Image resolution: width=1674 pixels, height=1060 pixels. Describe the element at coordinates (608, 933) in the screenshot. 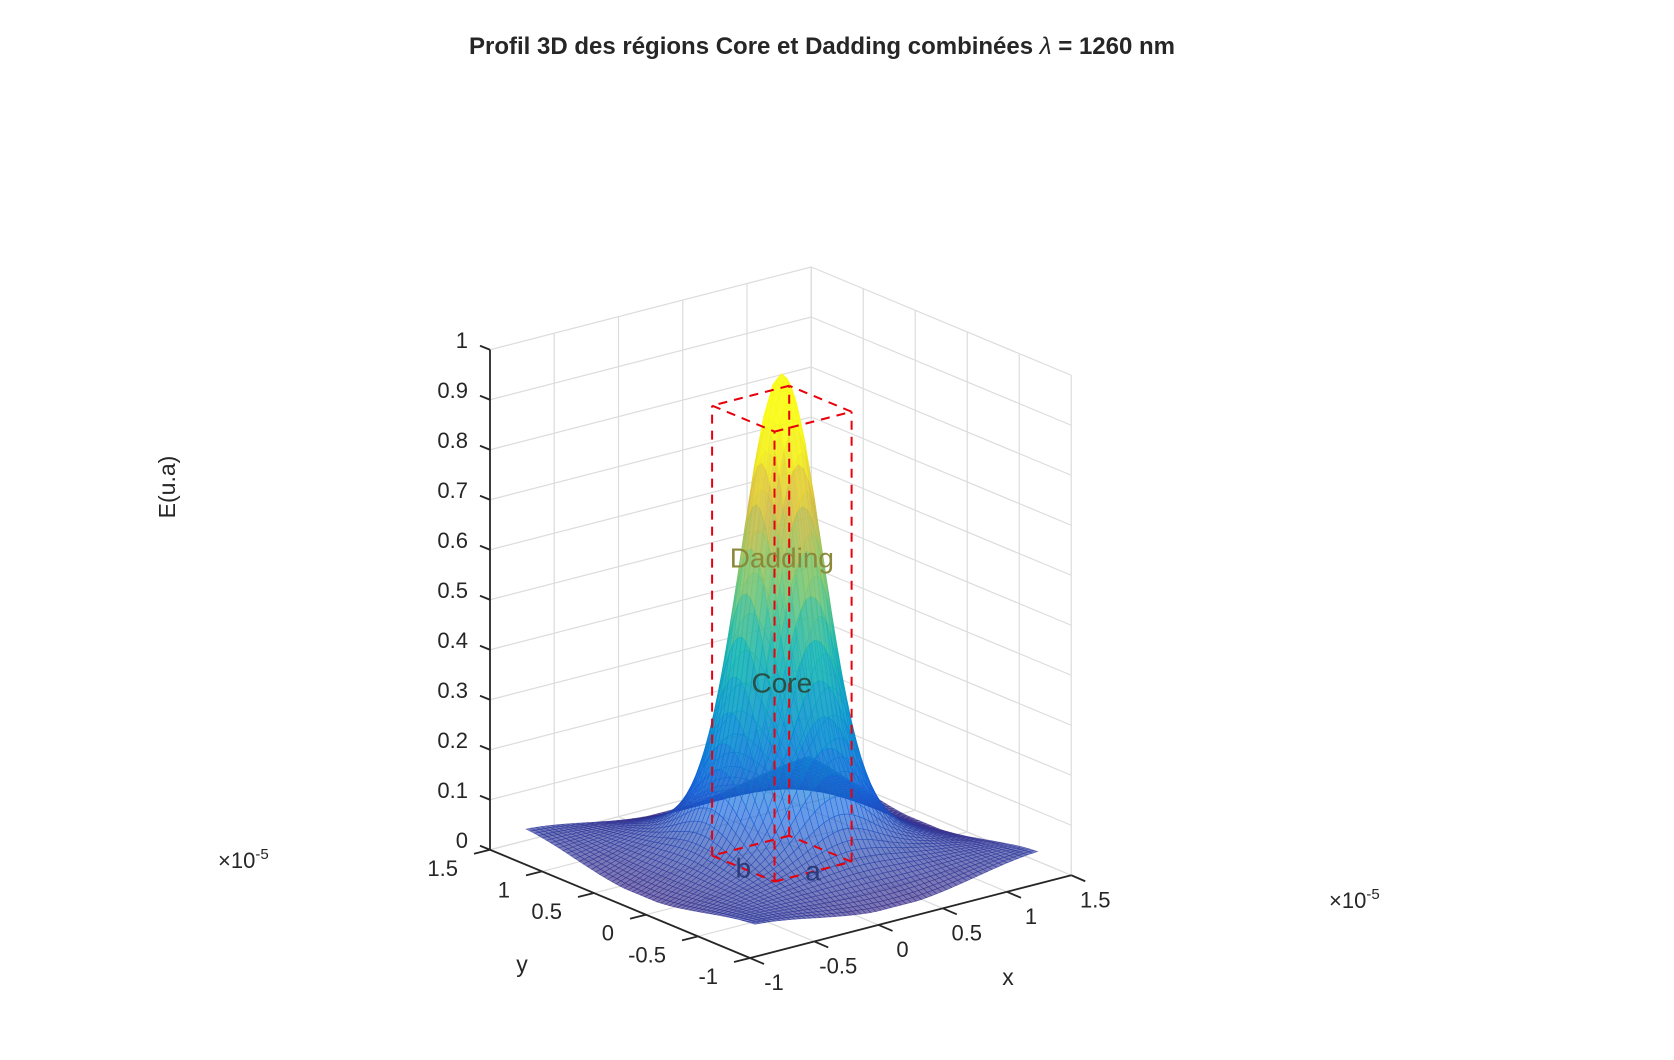

I see `y-tick-label: 0` at that location.